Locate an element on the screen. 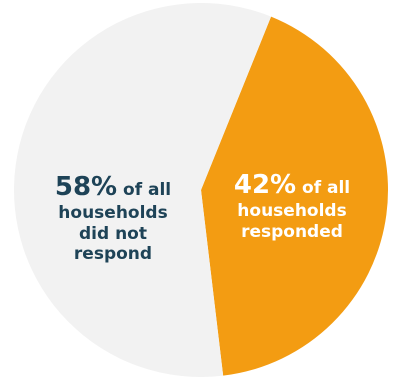 This screenshot has height=381, width=395. label-not-responded: 58% of all households did not respond is located at coordinates (113, 218).